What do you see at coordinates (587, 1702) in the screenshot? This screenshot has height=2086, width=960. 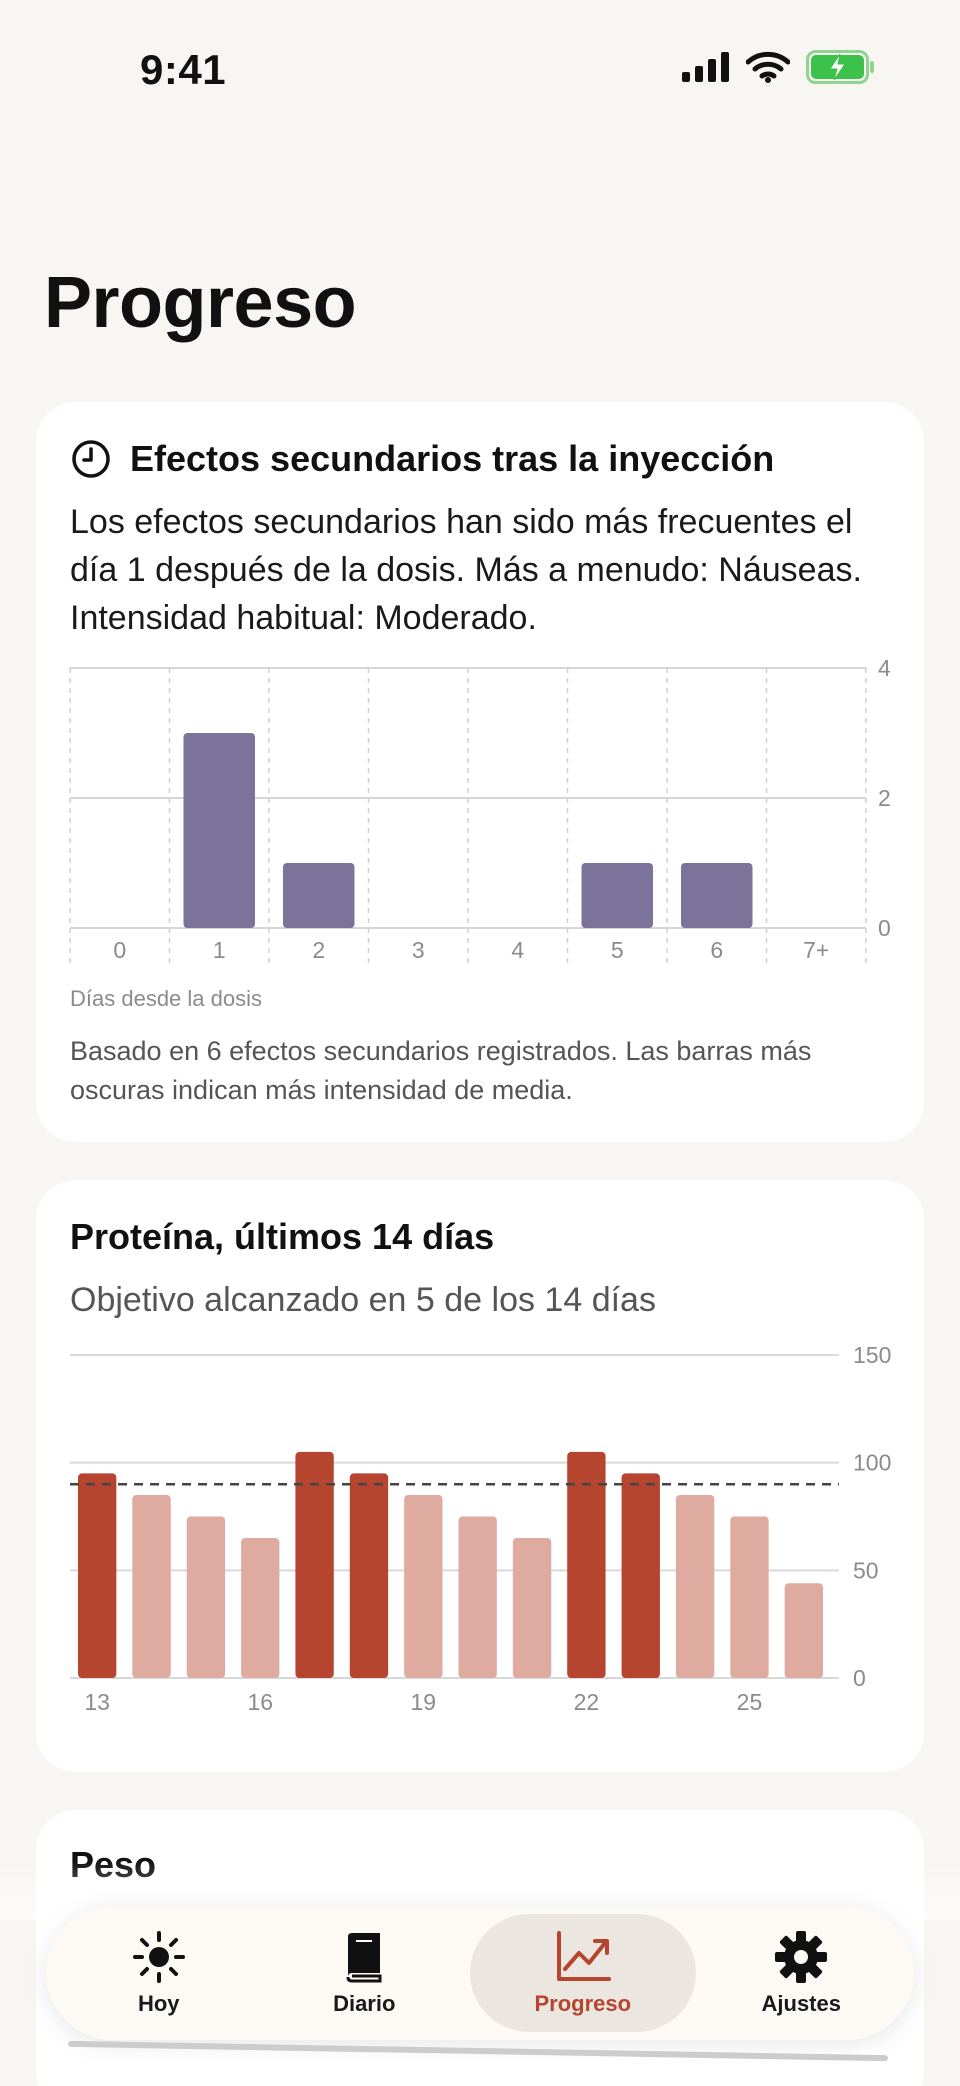 I see `x-tick-label: 22` at bounding box center [587, 1702].